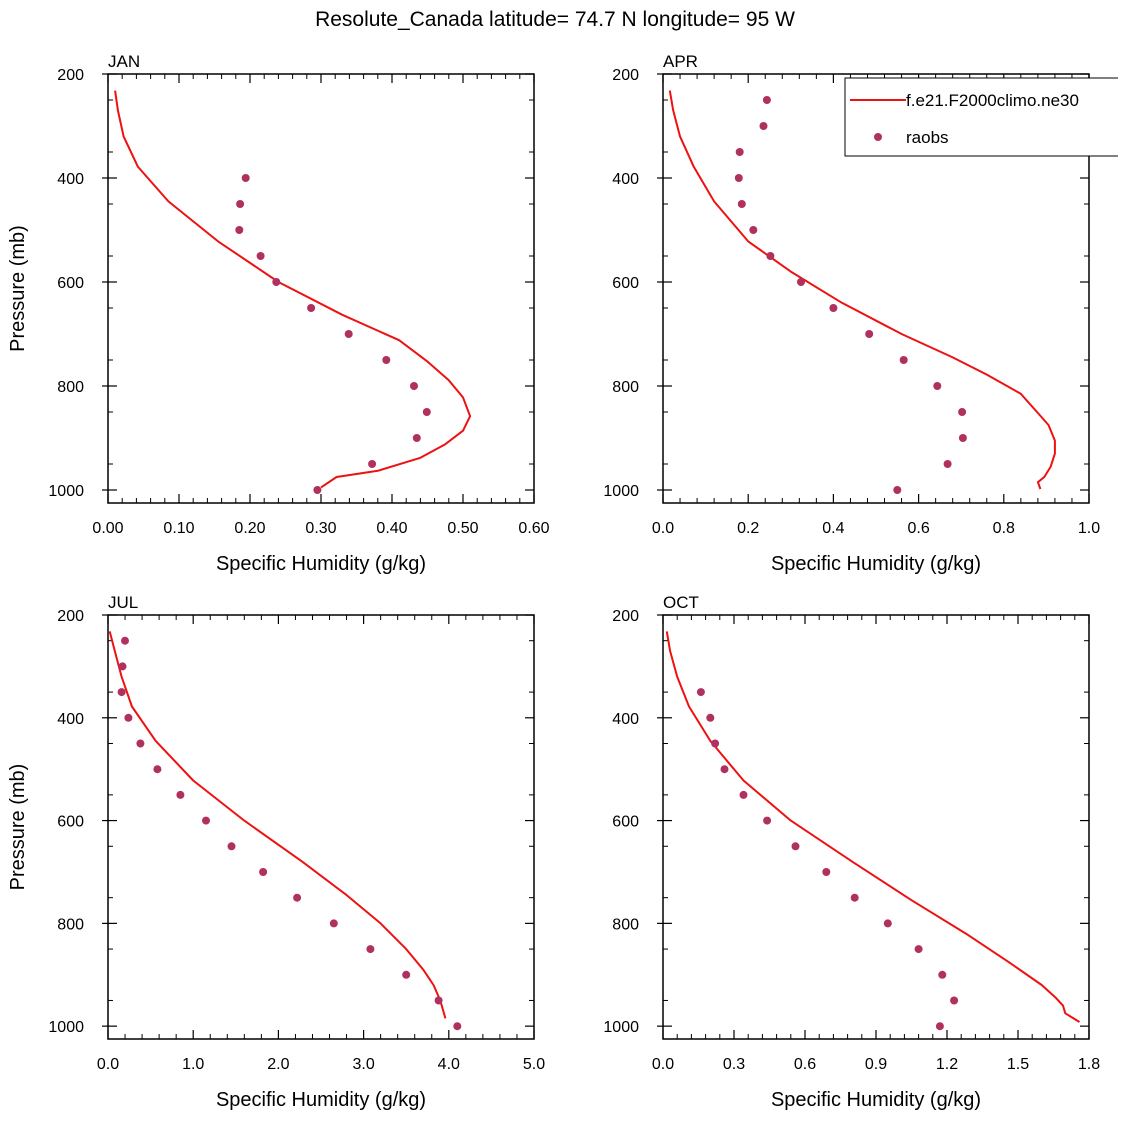  What do you see at coordinates (947, 1064) in the screenshot?
I see `x-tick-label: 1.2` at bounding box center [947, 1064].